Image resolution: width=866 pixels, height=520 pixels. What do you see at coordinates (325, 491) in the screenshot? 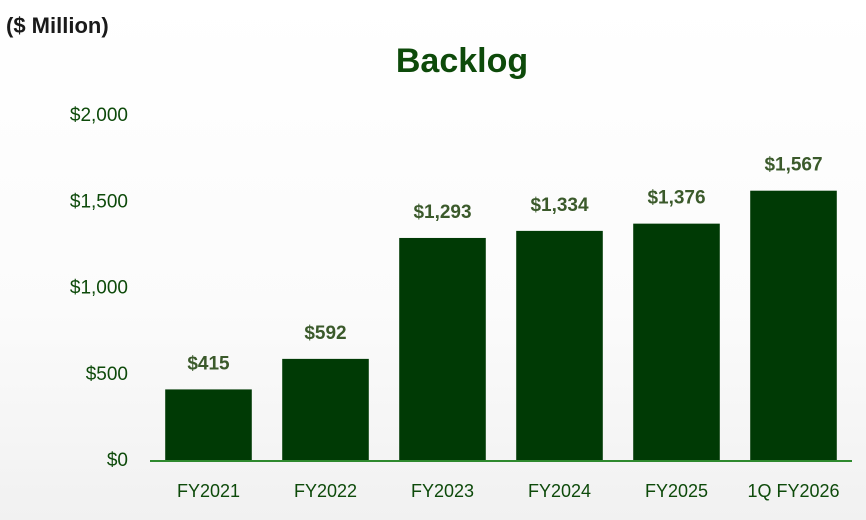
I see `x-tick-label: FY2022` at bounding box center [325, 491].